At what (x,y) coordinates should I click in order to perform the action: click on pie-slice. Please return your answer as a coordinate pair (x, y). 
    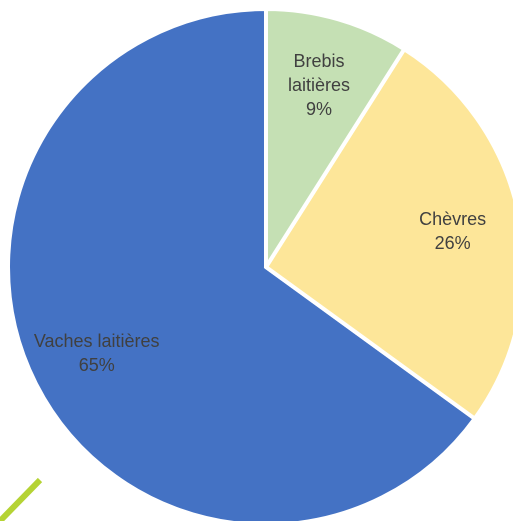
    Looking at the image, I should click on (335, 138).